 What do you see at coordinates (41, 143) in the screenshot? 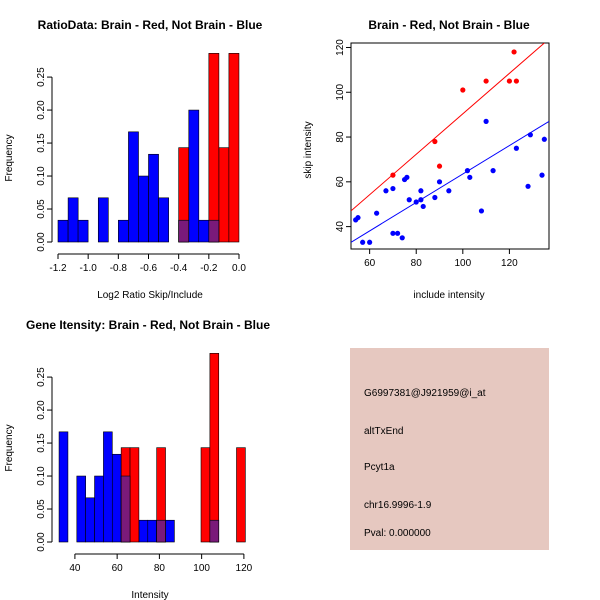
I see `ratio-histogram-y-tick-label: 0.15` at bounding box center [41, 143].